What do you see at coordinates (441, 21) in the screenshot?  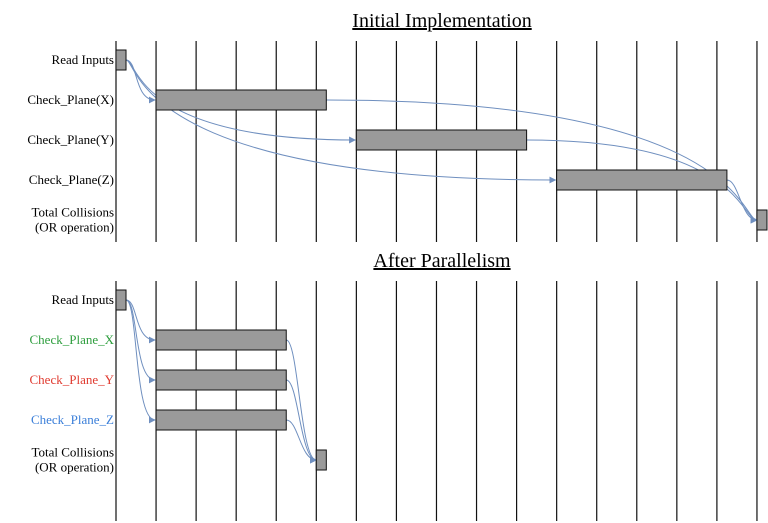 I see `panel-title-initial: Initial Implementation` at bounding box center [441, 21].